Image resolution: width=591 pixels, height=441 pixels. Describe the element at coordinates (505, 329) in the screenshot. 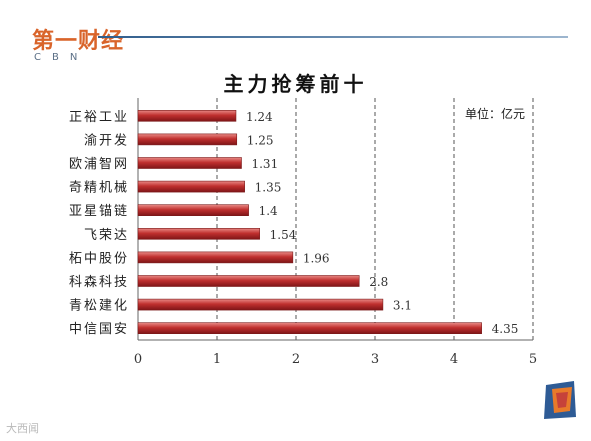

I see `value-label: 4.35` at that location.